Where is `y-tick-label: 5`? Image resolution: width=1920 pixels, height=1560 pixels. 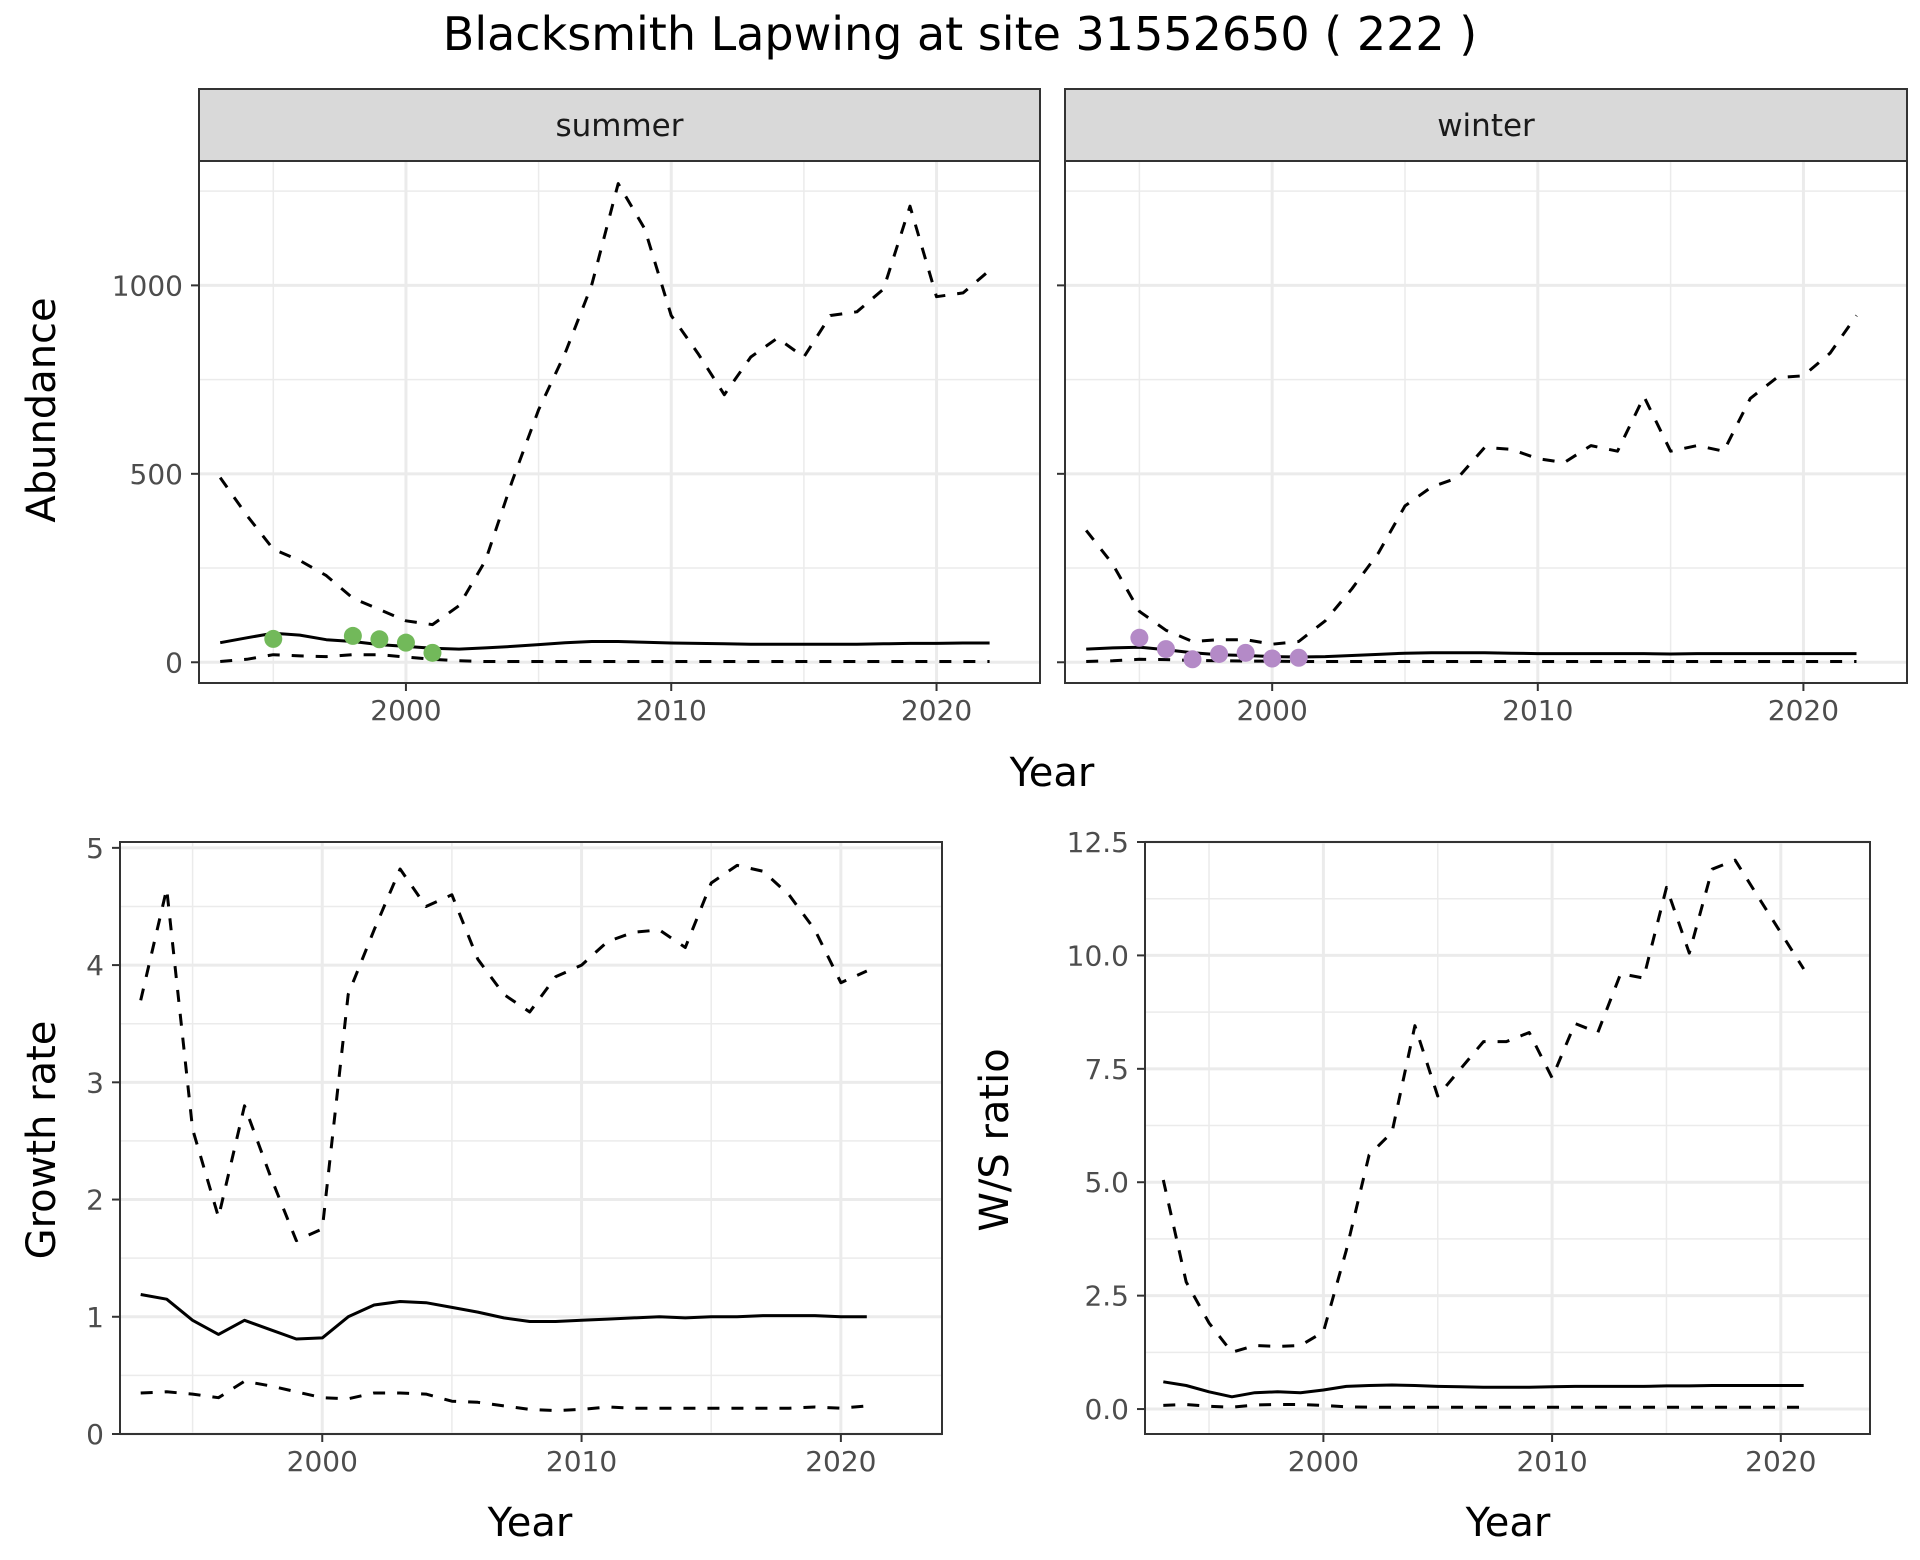 y-tick-label: 5 is located at coordinates (95, 848).